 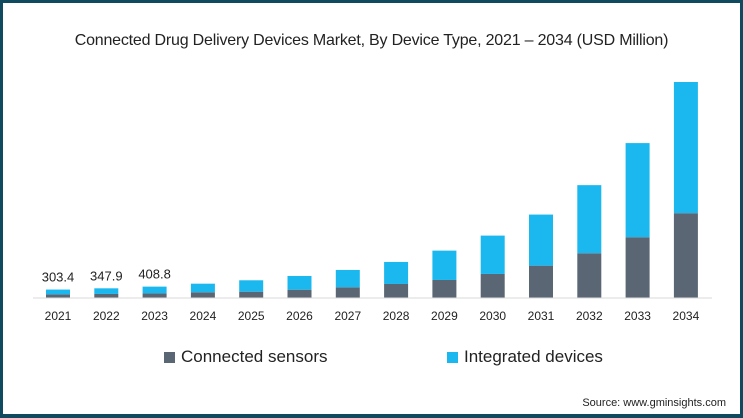 What do you see at coordinates (154, 316) in the screenshot?
I see `x-tick-label: 2023` at bounding box center [154, 316].